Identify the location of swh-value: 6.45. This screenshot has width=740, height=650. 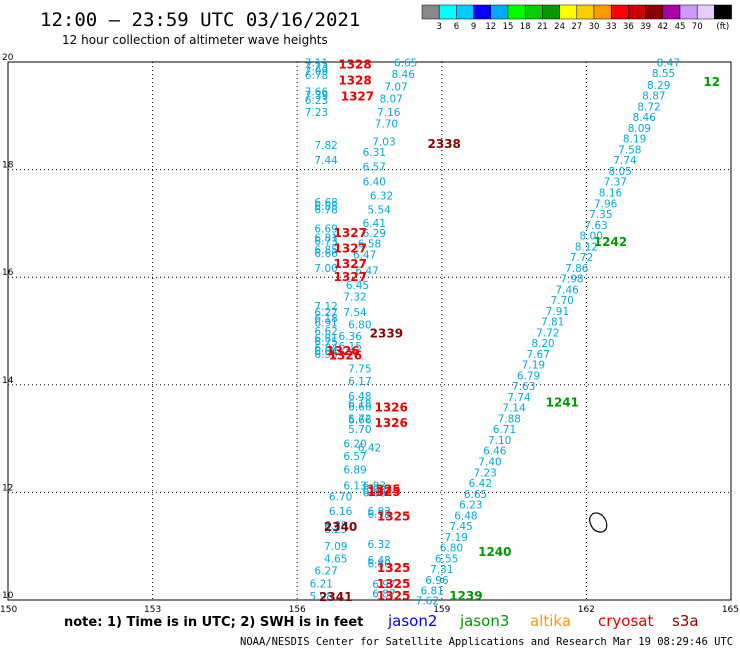
(357, 286).